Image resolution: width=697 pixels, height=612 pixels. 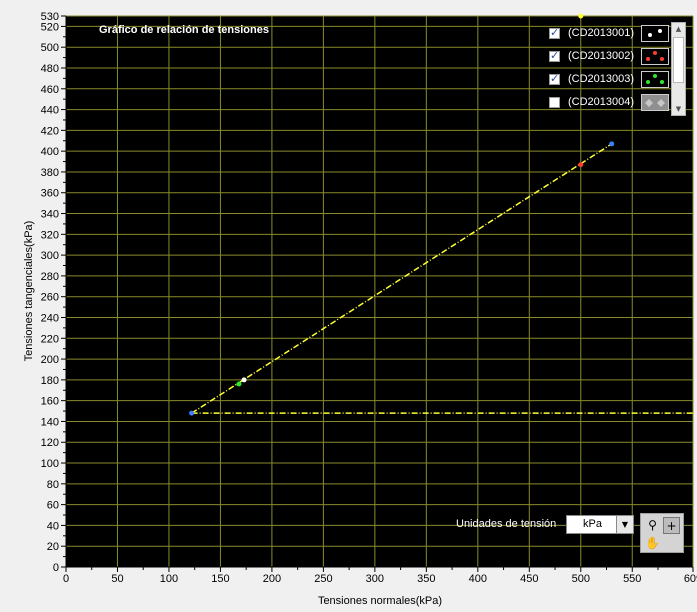 What do you see at coordinates (529, 579) in the screenshot?
I see `x-tick-label: 450` at bounding box center [529, 579].